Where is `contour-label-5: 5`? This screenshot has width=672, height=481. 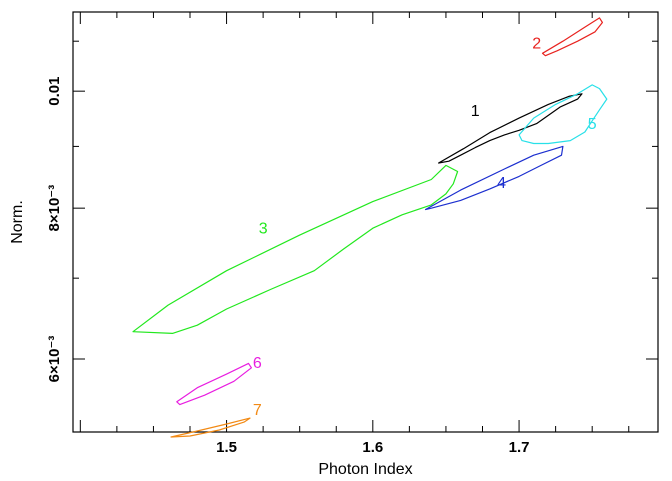
contour-label-5: 5 is located at coordinates (592, 124).